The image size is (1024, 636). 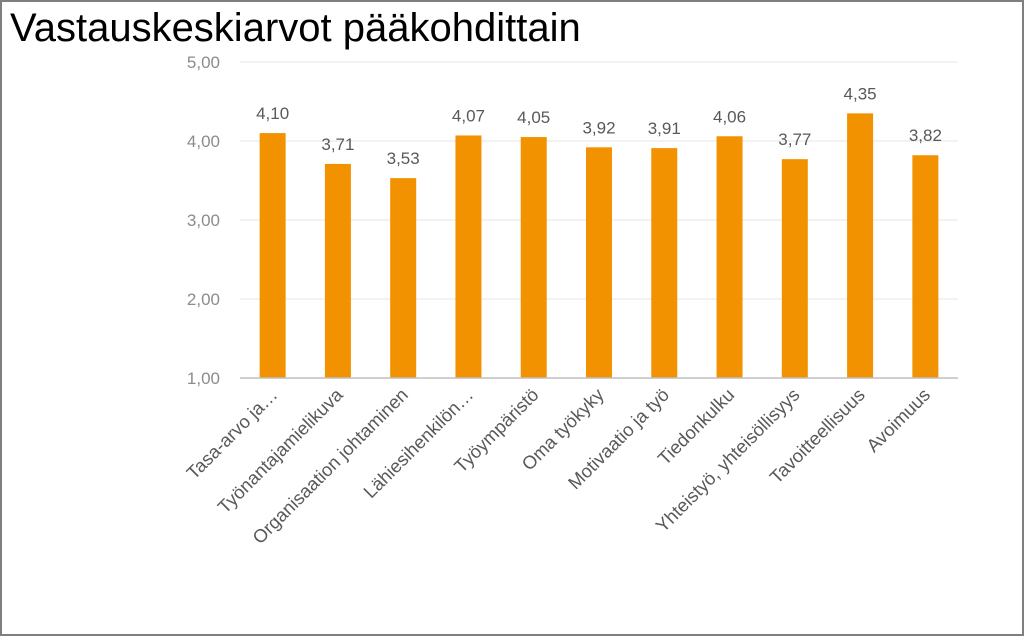 I want to click on data-label: 4,35, so click(x=860, y=93).